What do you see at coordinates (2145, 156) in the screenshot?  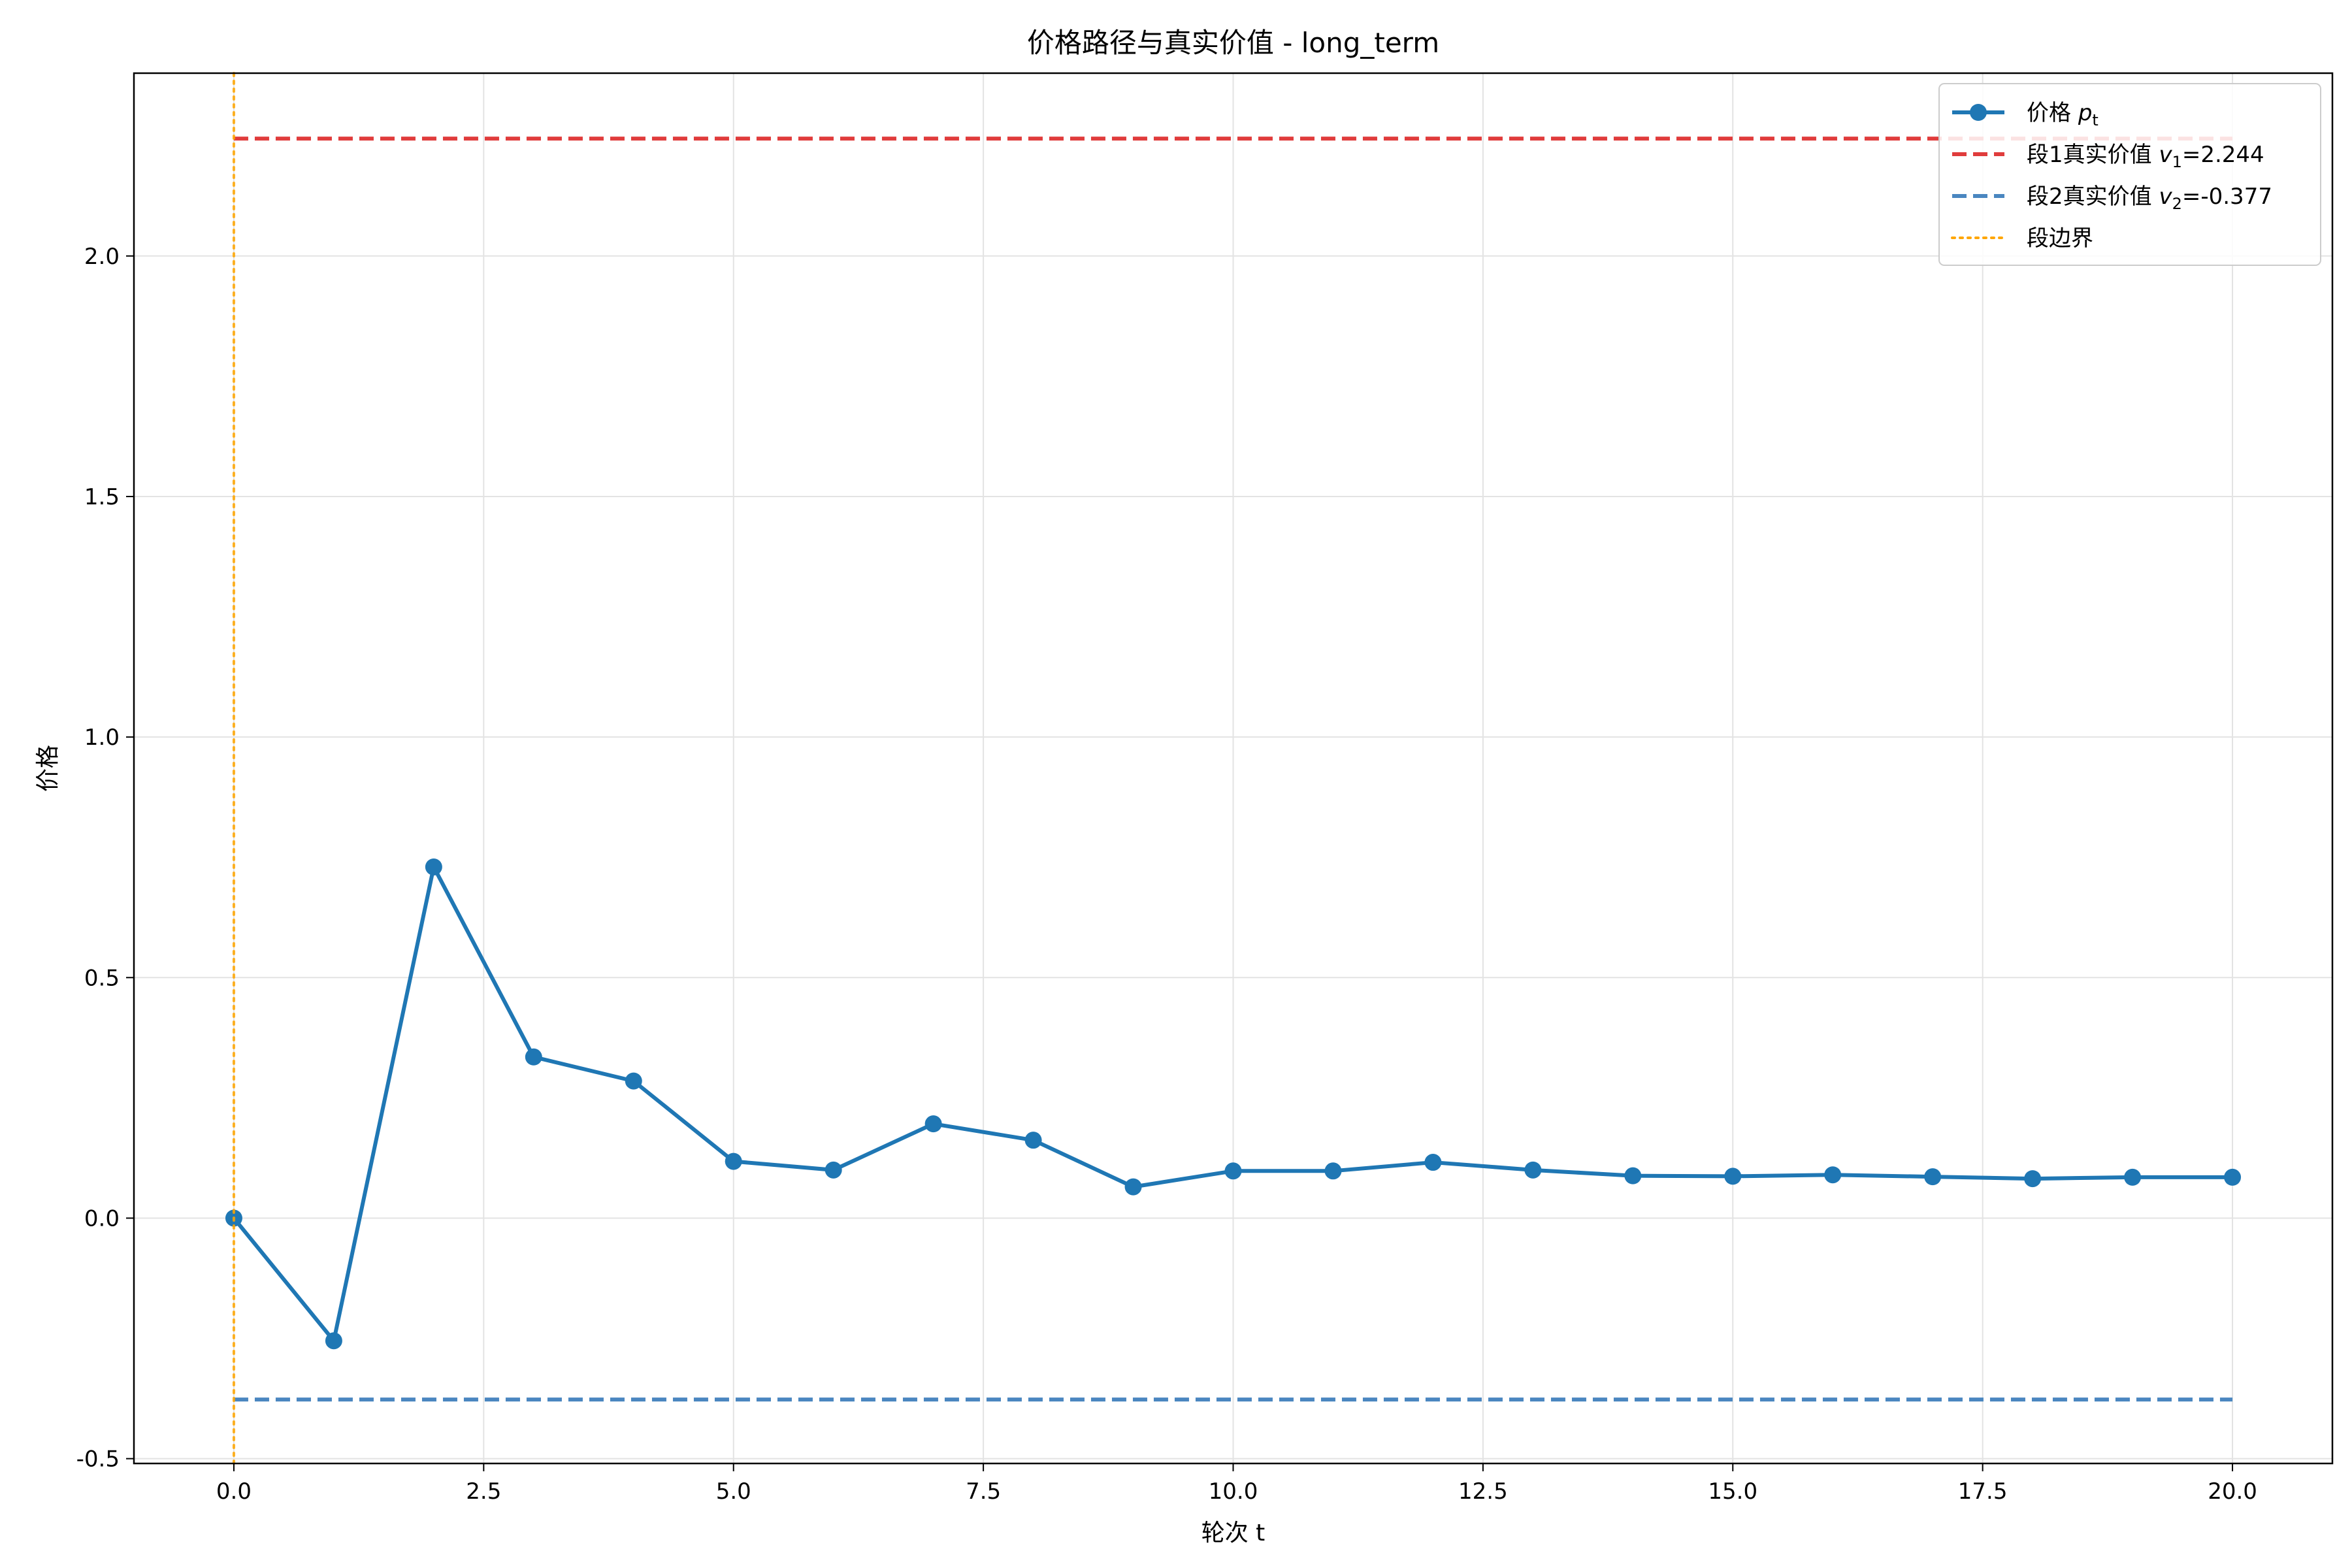 I see `legend-label: 段1真实价值 v1=2.244` at bounding box center [2145, 156].